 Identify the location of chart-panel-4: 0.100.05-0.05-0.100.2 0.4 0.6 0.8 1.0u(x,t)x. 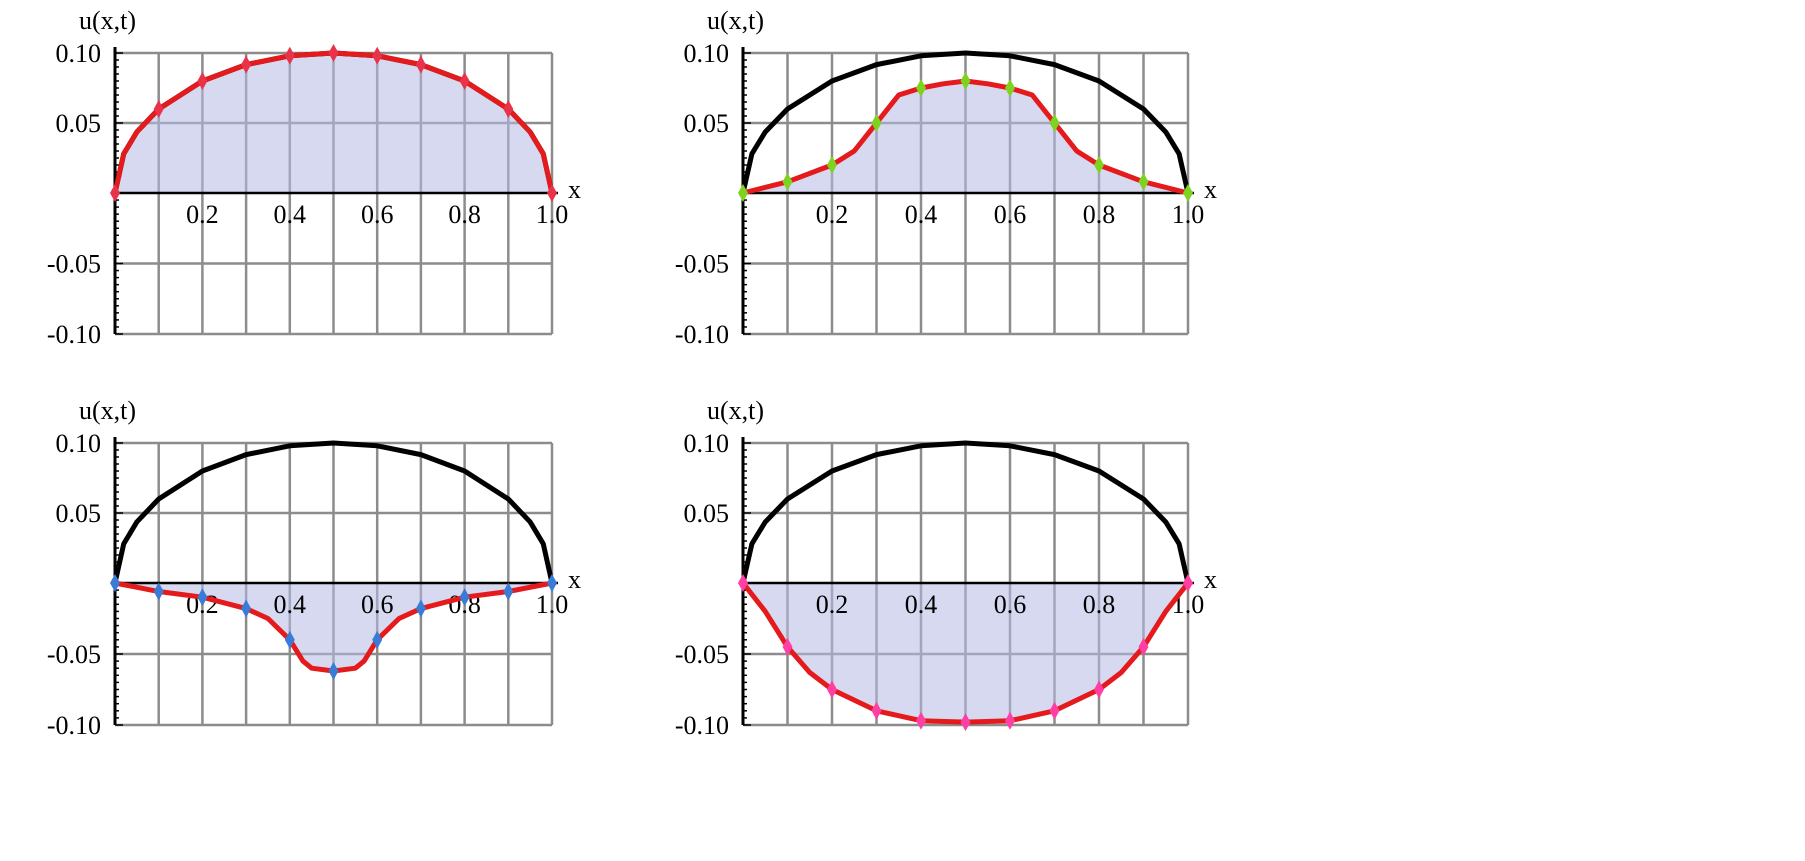
(946, 568).